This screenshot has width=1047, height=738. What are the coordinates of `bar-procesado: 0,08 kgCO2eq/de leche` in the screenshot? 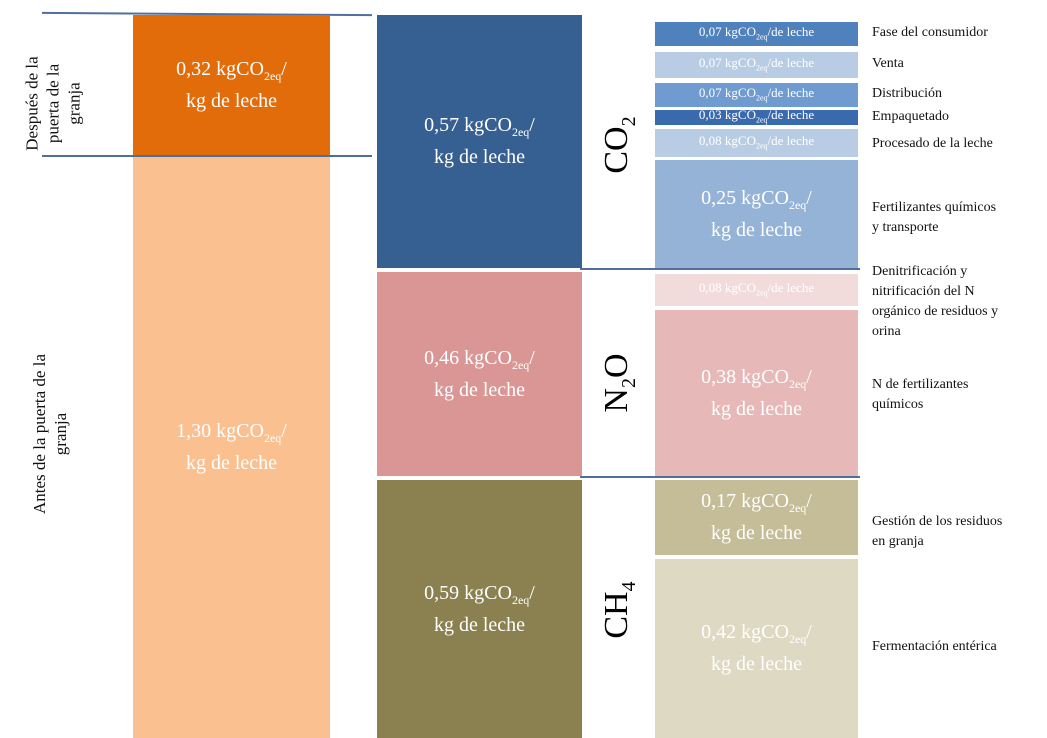 It's located at (756, 143).